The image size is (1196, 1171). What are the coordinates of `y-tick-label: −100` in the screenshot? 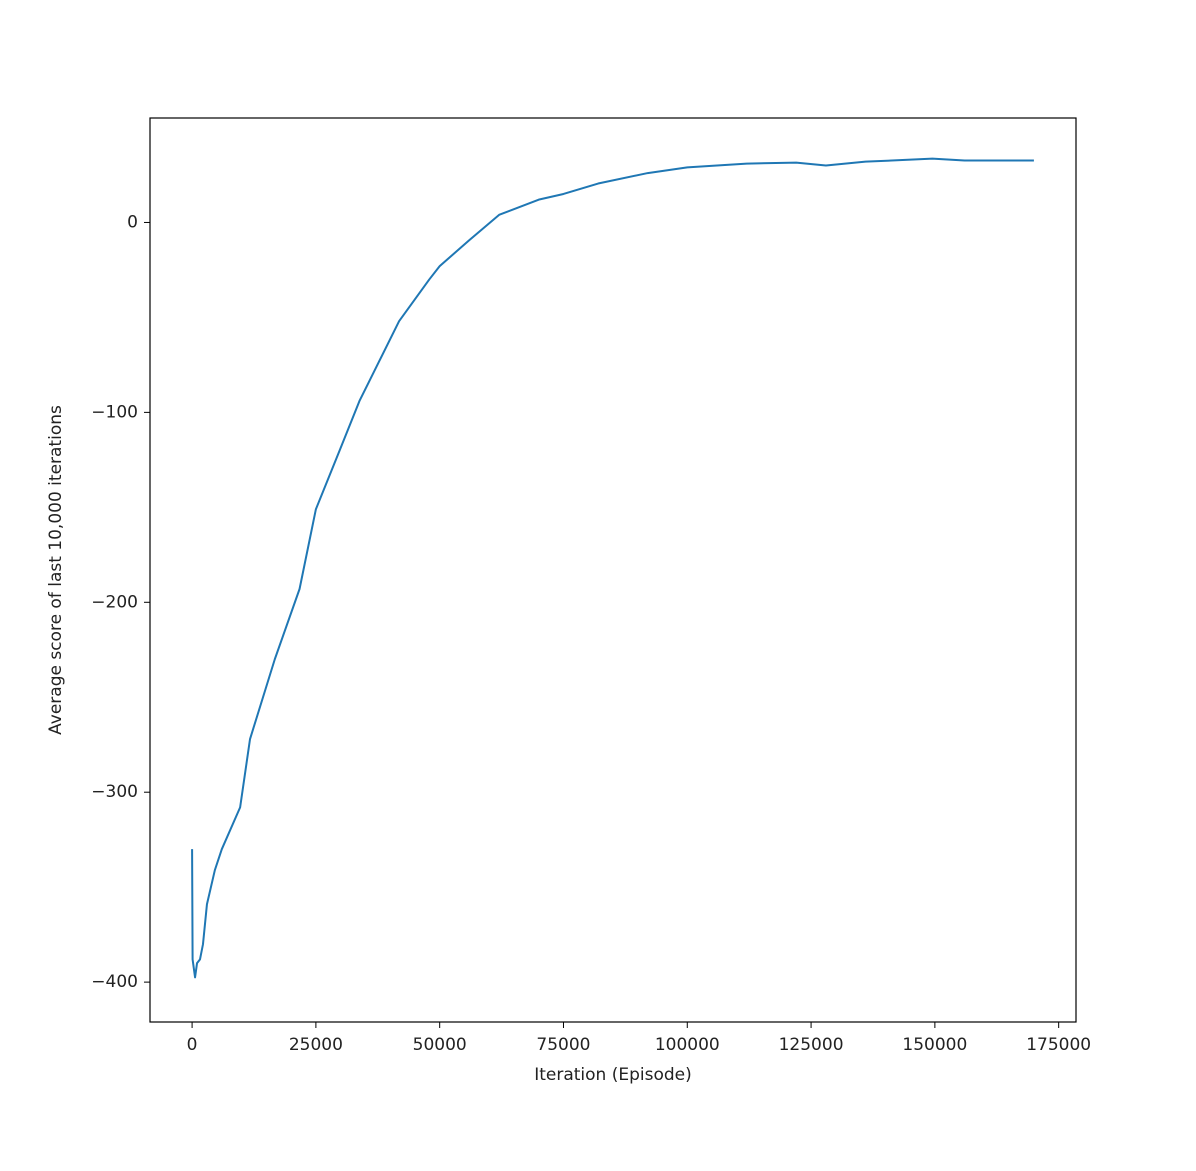 It's located at (114, 412).